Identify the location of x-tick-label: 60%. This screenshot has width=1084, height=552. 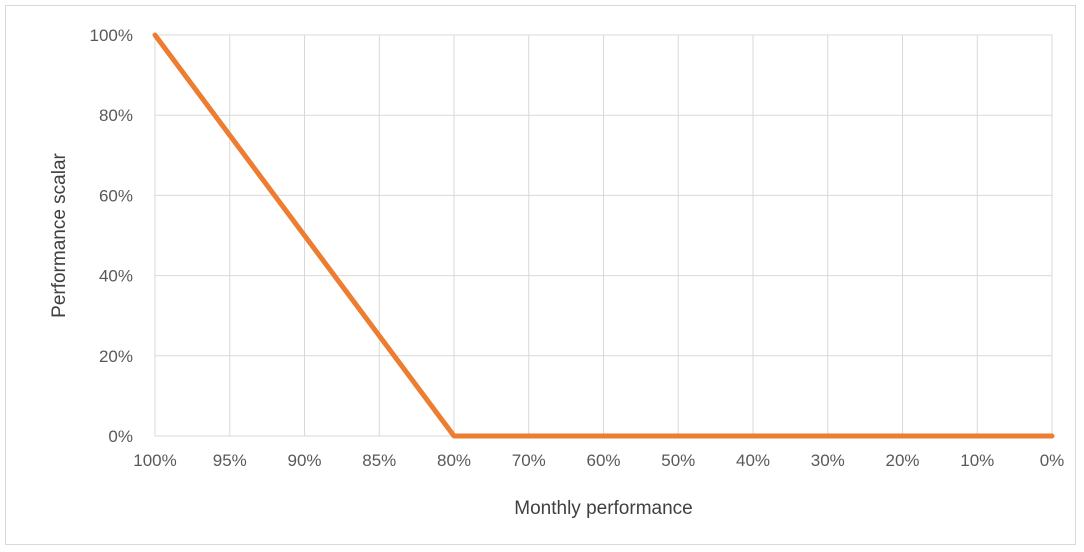
(603, 460).